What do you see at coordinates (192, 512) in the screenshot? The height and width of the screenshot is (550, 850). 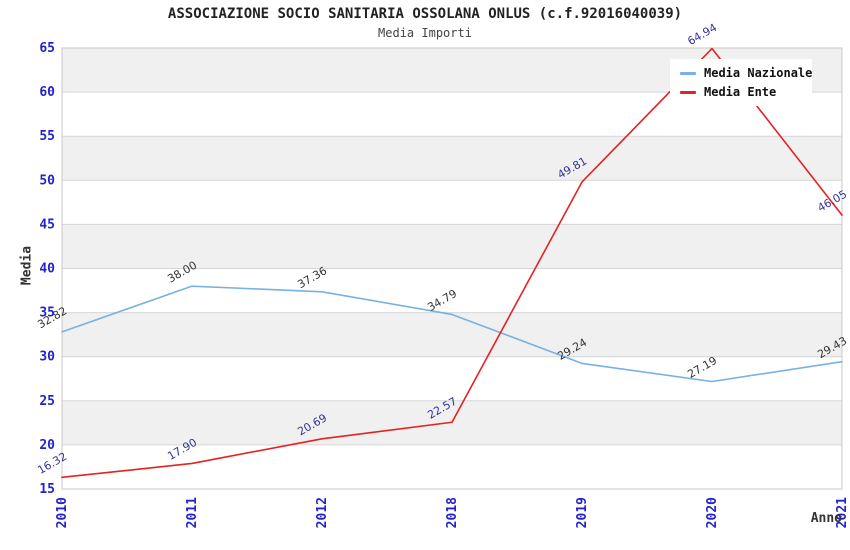 I see `x-tick-label: 2011` at bounding box center [192, 512].